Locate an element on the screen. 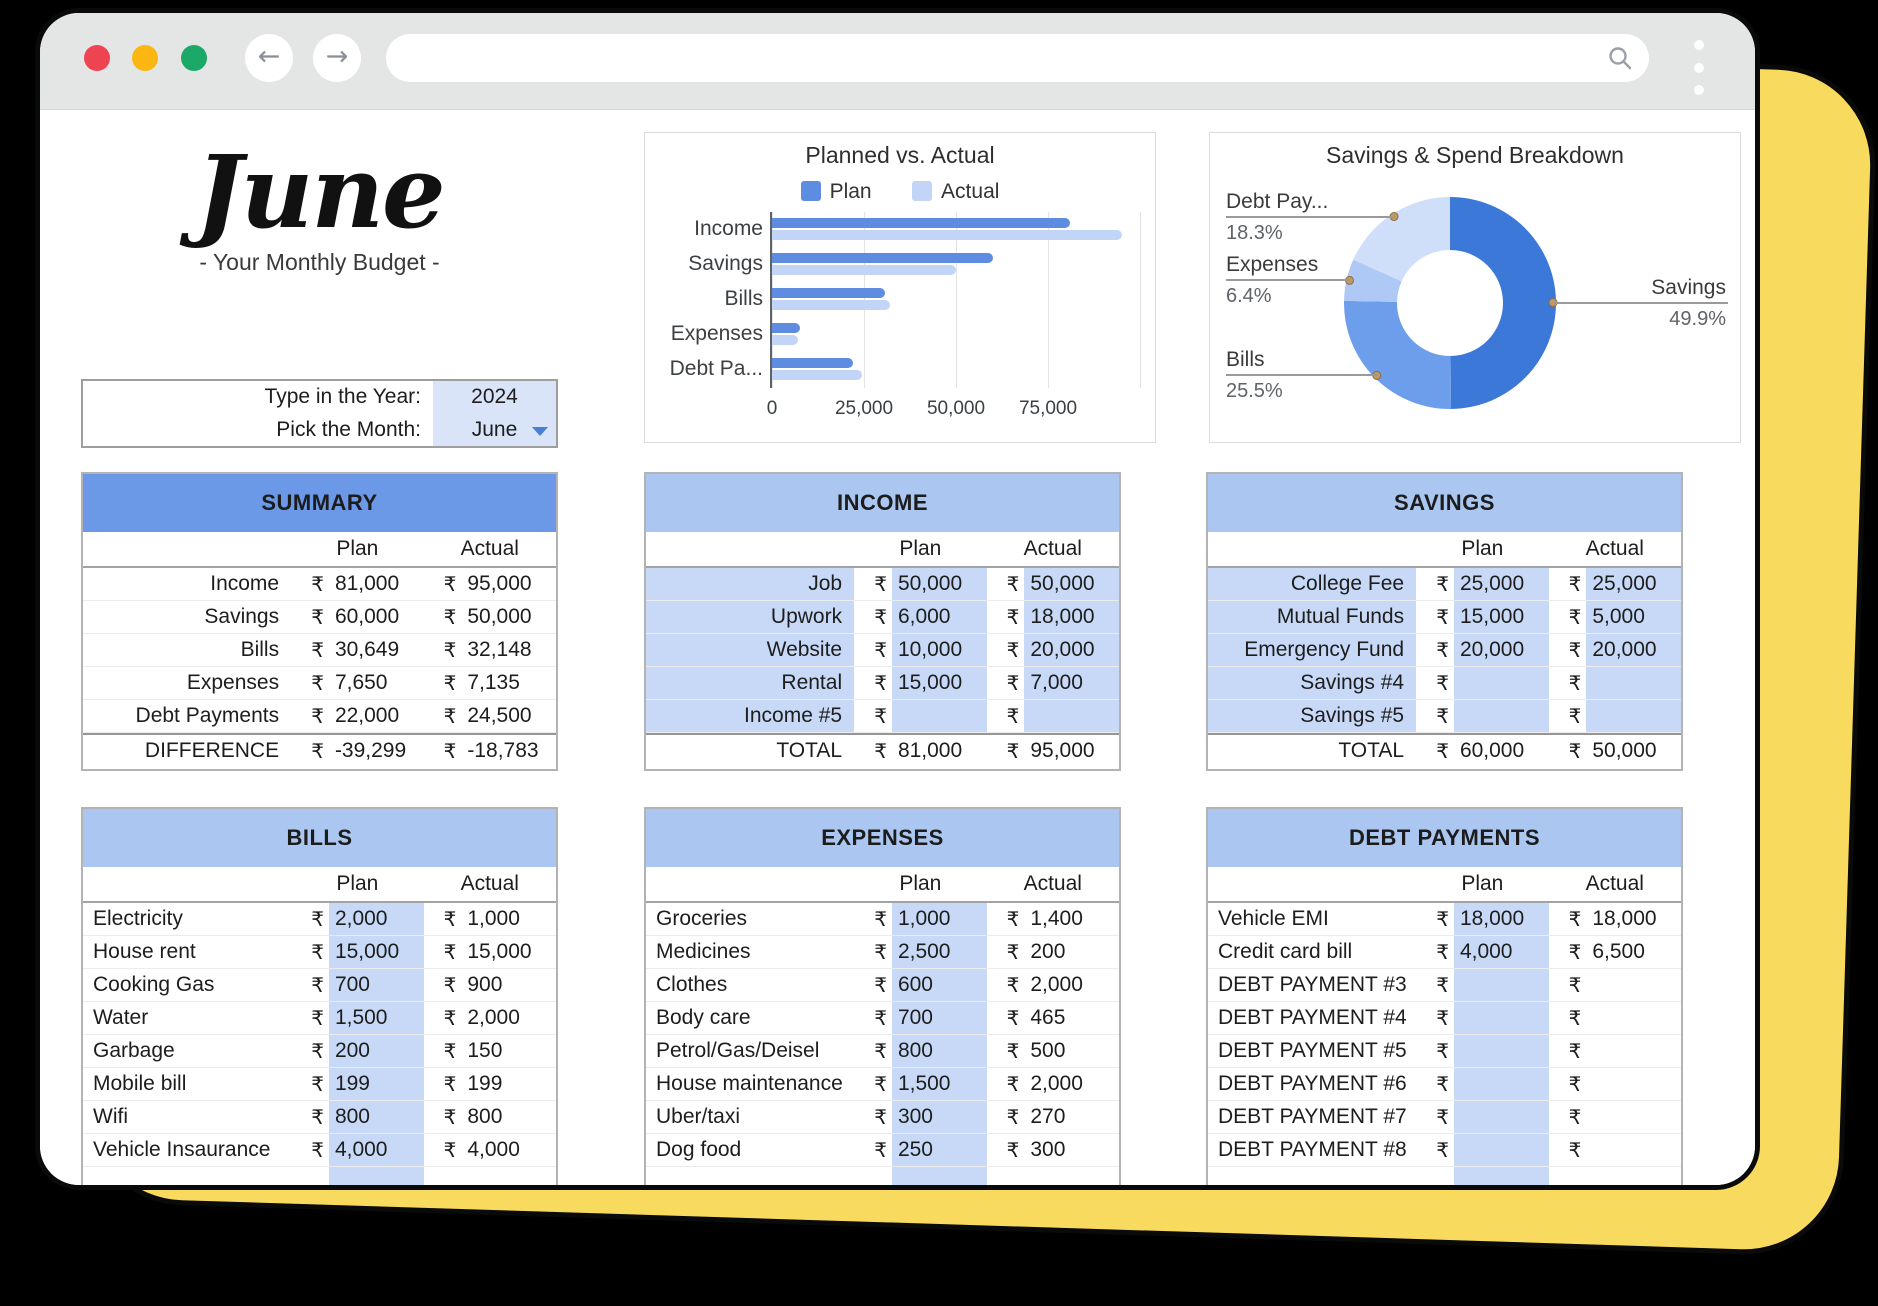  minimize-window-button is located at coordinates (145, 58).